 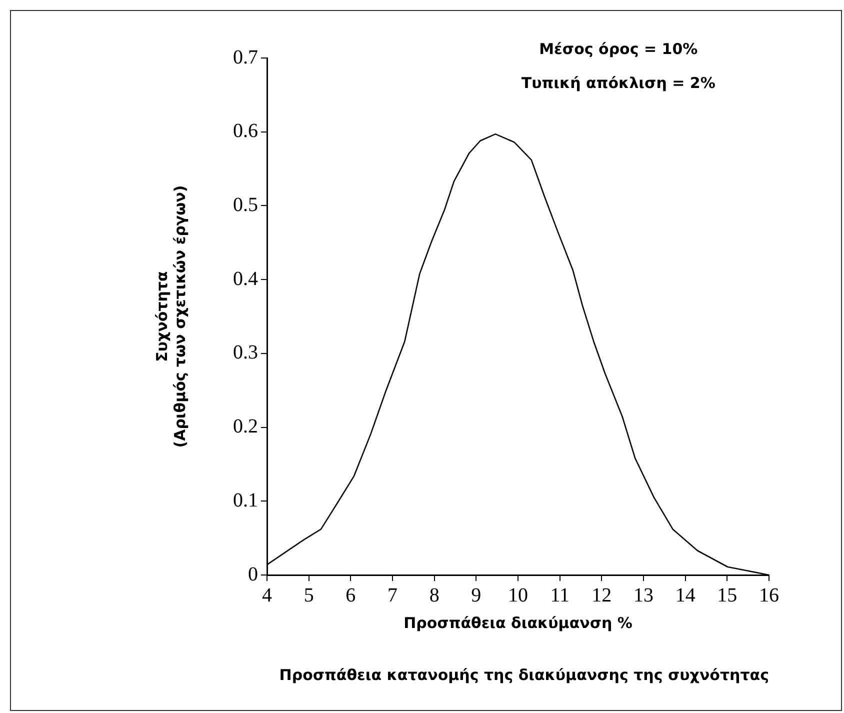 What do you see at coordinates (245, 427) in the screenshot?
I see `y-tick-label: 0.2` at bounding box center [245, 427].